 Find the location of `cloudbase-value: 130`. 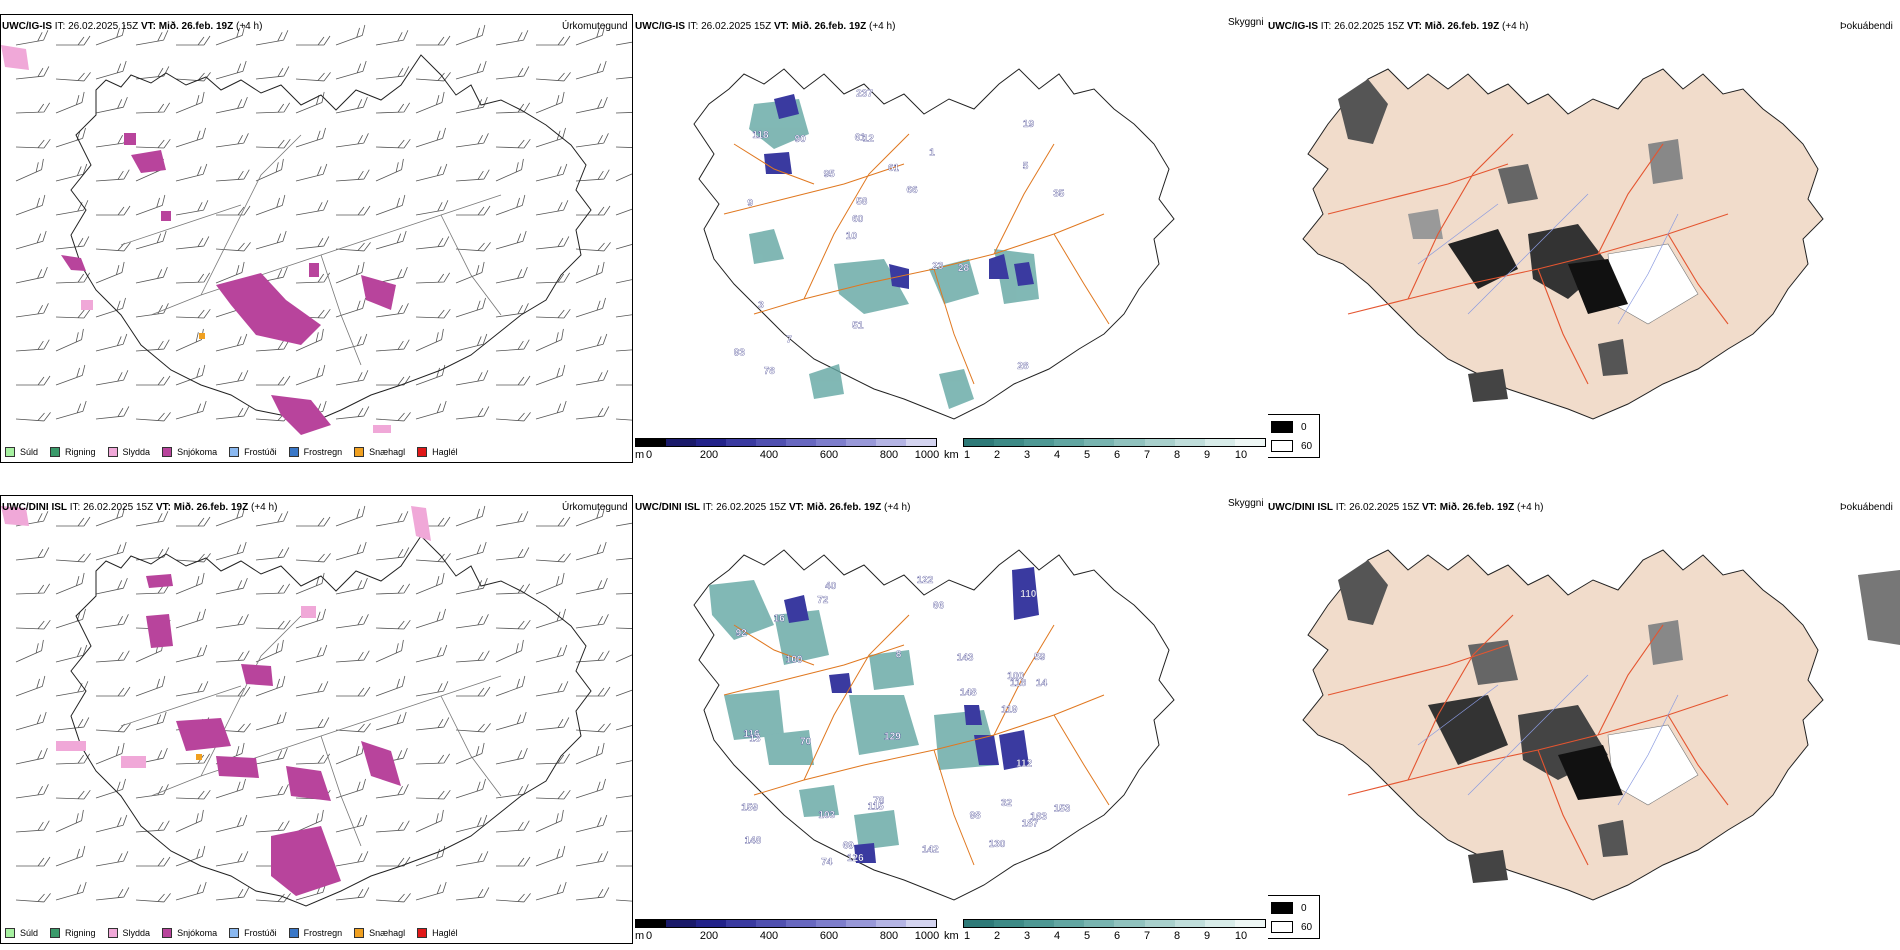

cloudbase-value: 130 is located at coordinates (997, 844).